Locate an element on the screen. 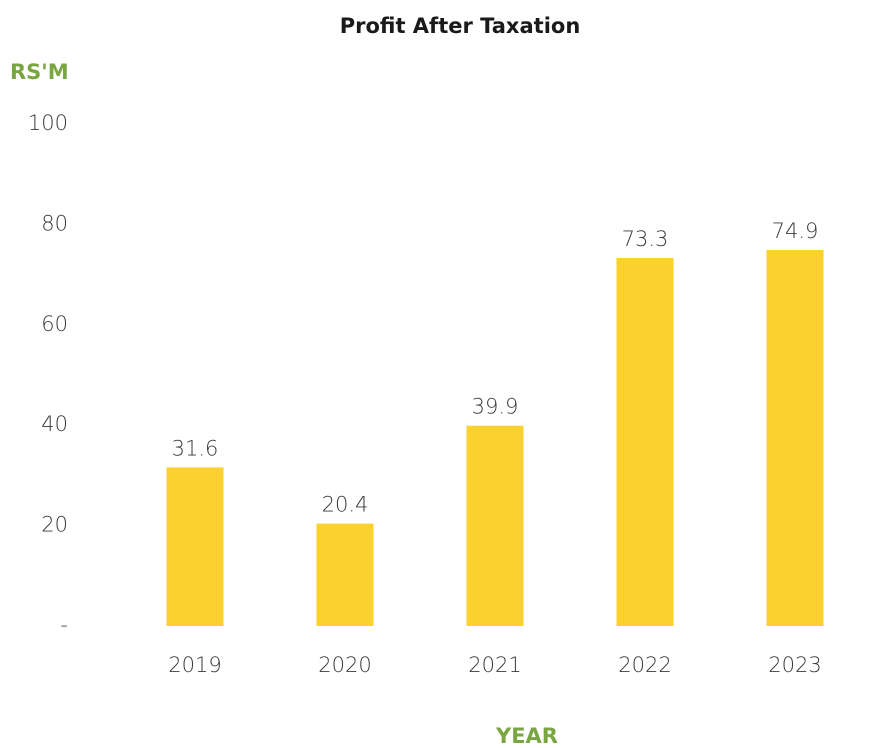 This screenshot has width=887, height=748. data-label: 73.3 is located at coordinates (645, 239).